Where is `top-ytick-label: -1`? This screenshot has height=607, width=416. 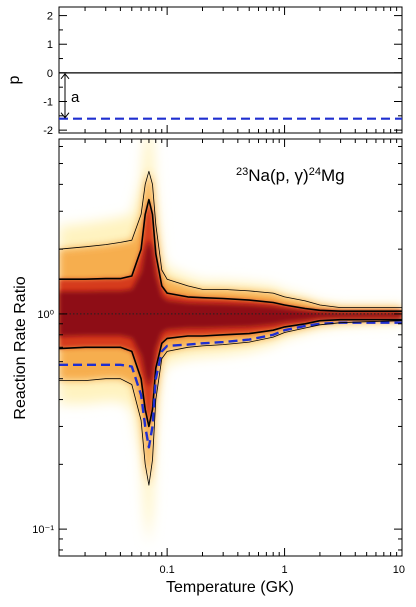
top-ytick-label: -1 is located at coordinates (48, 103).